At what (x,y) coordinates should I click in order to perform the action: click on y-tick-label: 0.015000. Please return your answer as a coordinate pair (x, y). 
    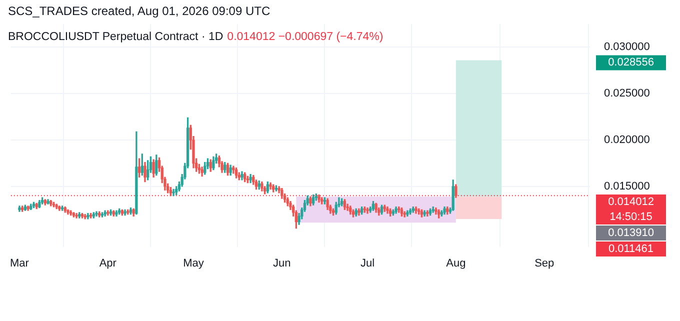
    Looking at the image, I should click on (627, 186).